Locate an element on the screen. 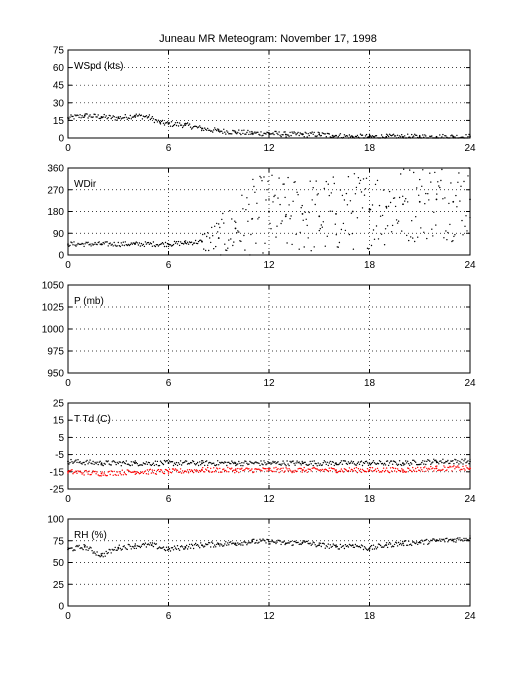  panel-label: WDir is located at coordinates (85, 184).